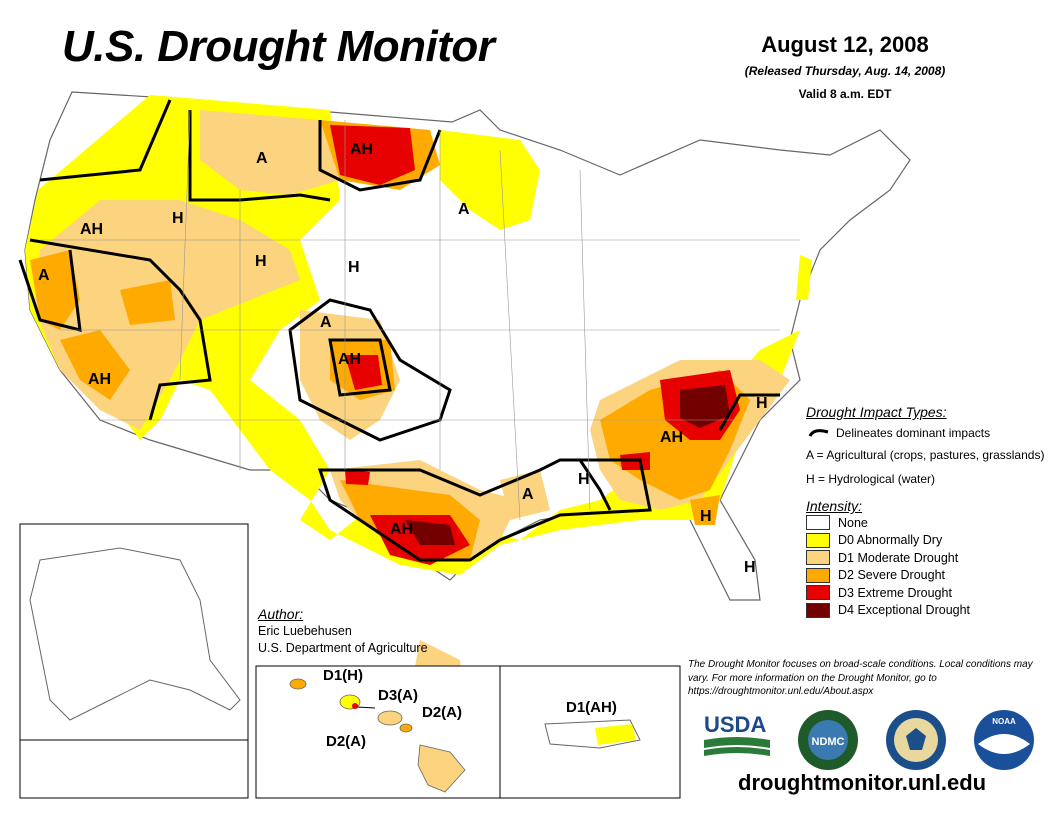 Image resolution: width=1056 pixels, height=816 pixels. What do you see at coordinates (926, 523) in the screenshot?
I see `intensity-row: None` at bounding box center [926, 523].